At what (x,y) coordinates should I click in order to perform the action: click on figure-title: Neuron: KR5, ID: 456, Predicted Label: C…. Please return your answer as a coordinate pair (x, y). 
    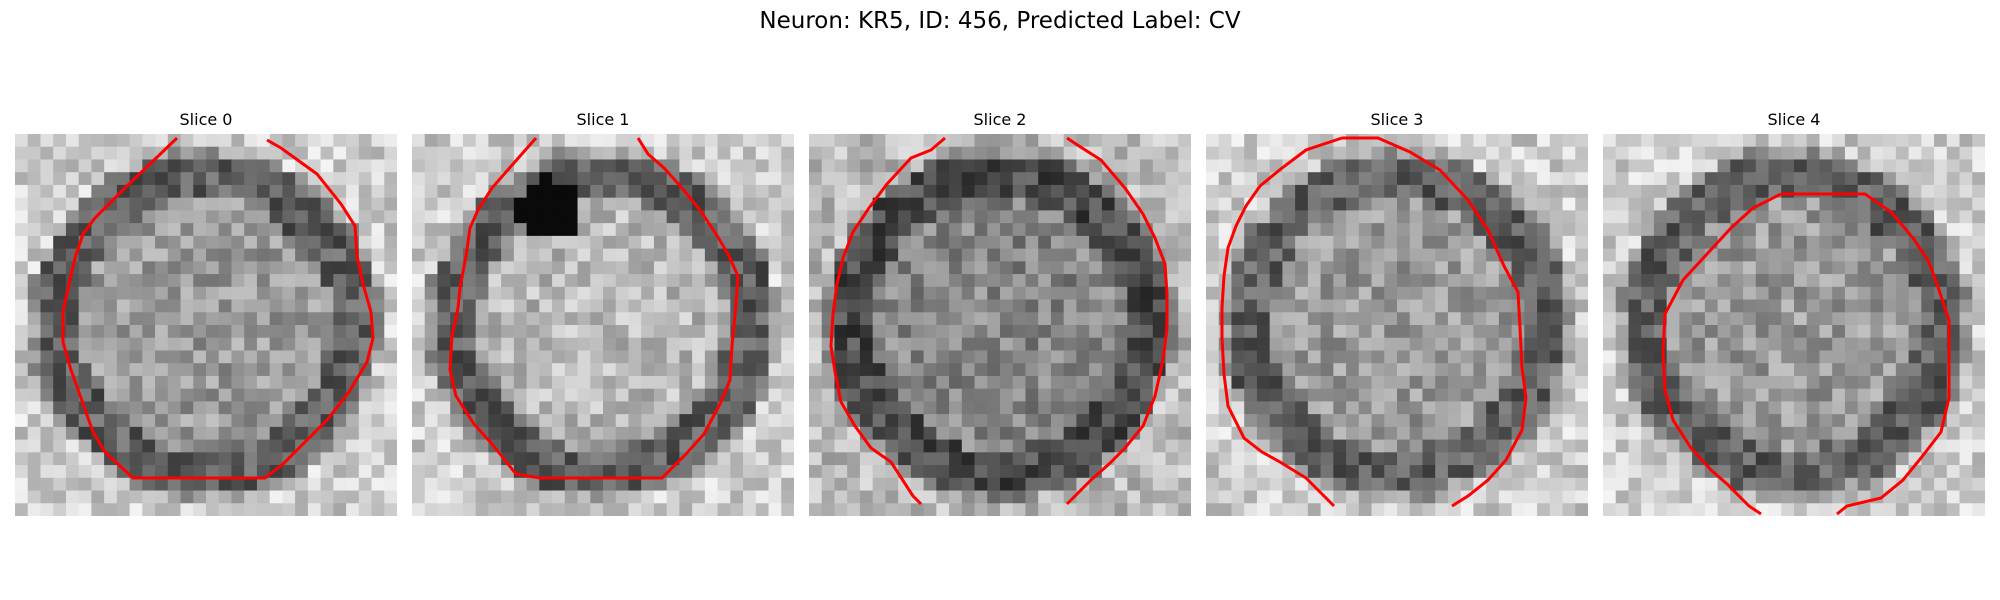
    Looking at the image, I should click on (1000, 21).